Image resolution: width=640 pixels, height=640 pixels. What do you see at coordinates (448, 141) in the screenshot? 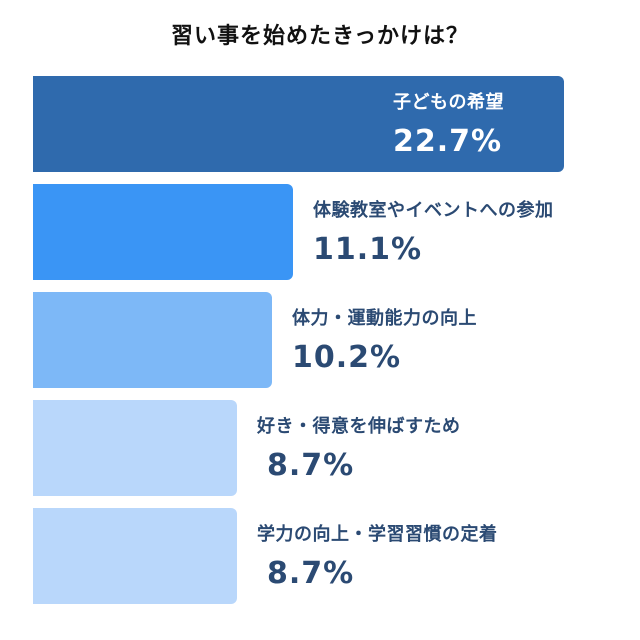
I see `value-label-1: 22.7%` at bounding box center [448, 141].